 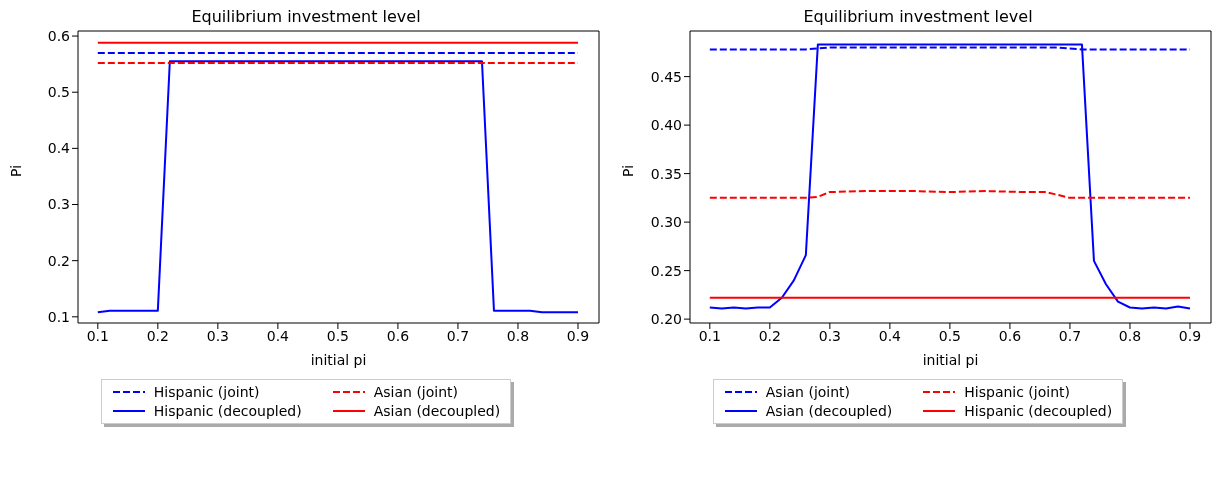 What do you see at coordinates (666, 76) in the screenshot?
I see `y-tick-label: 0.45` at bounding box center [666, 76].